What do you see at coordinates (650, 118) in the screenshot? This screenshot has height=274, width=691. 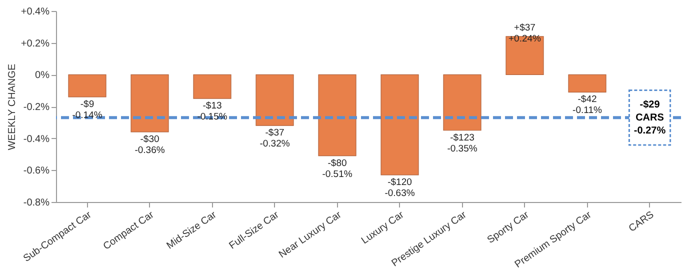 I see `ref-line-label: -$29 CARS -0.27%` at bounding box center [650, 118].